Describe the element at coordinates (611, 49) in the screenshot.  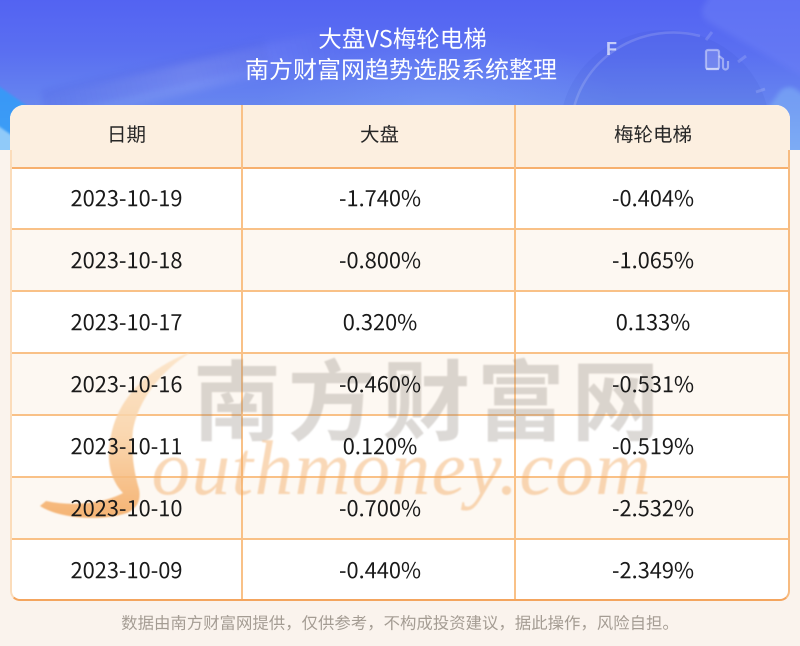
I see `svg-text: F` at that location.